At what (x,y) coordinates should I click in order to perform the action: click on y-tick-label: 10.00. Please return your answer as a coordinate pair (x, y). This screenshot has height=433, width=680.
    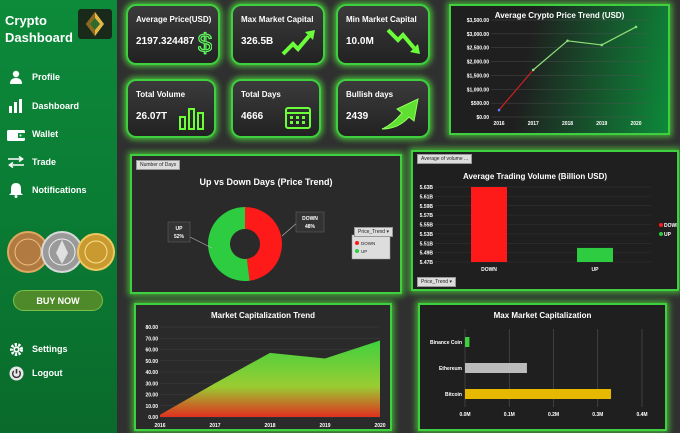
    Looking at the image, I should click on (151, 407).